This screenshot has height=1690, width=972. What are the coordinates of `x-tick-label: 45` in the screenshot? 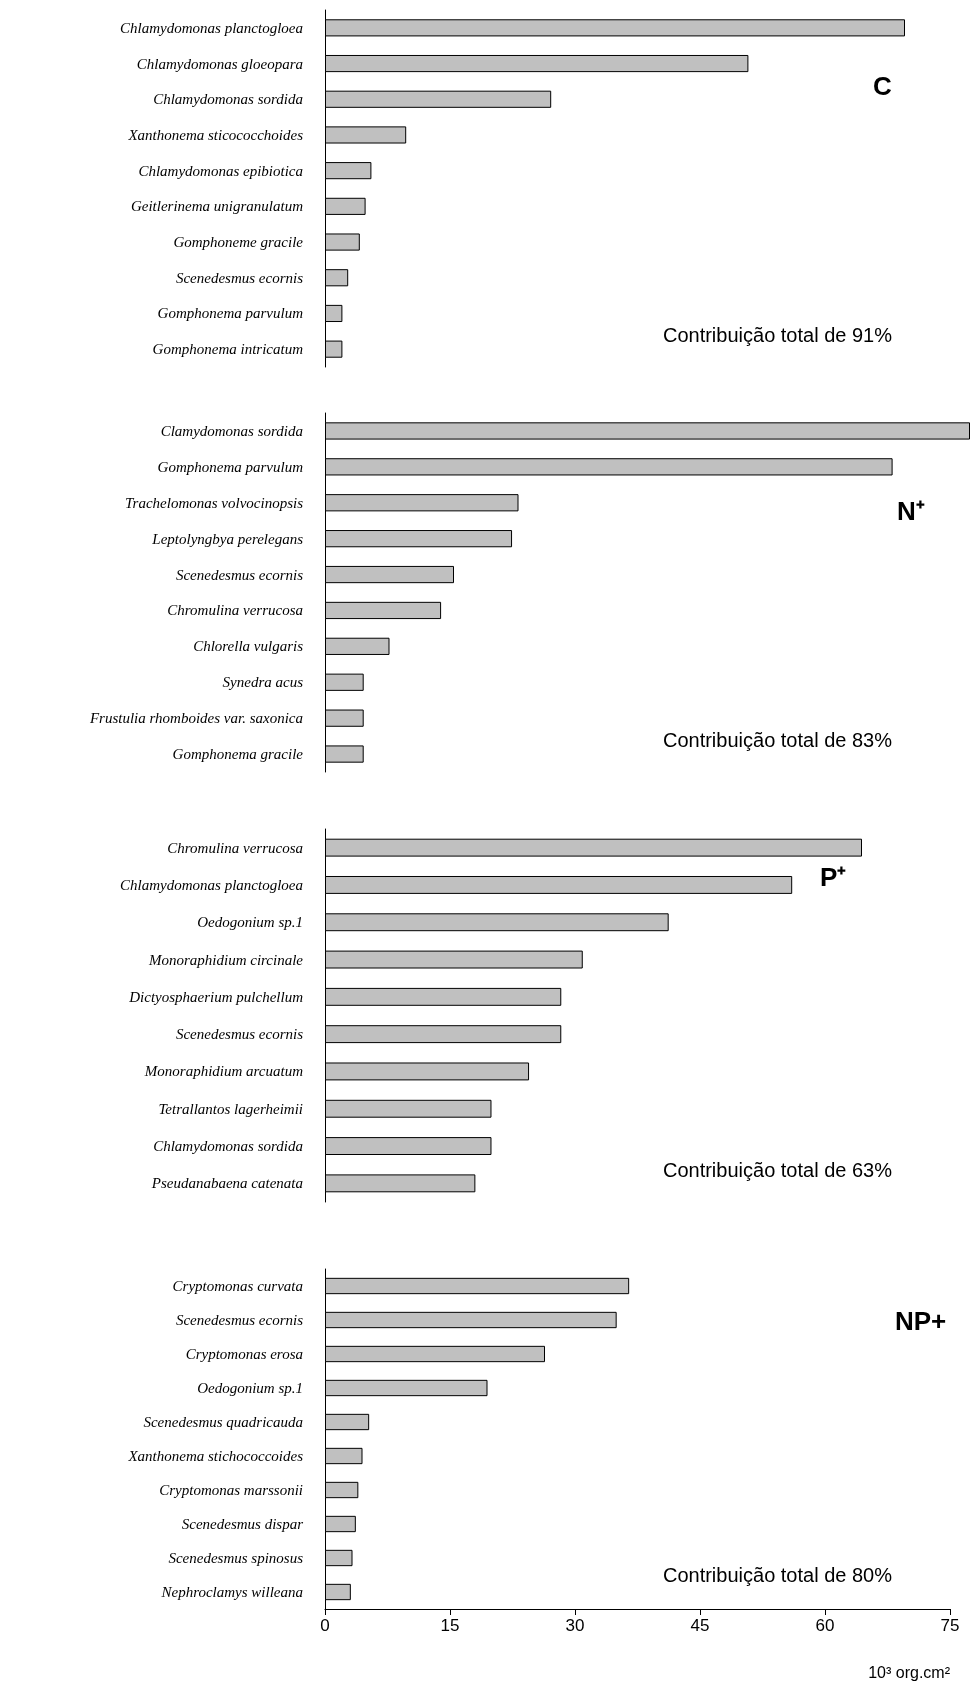 It's located at (700, 1625).